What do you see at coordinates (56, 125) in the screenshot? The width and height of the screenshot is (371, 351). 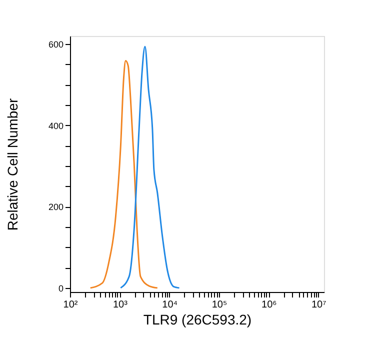 I see `y-tick-label: 400` at bounding box center [56, 125].